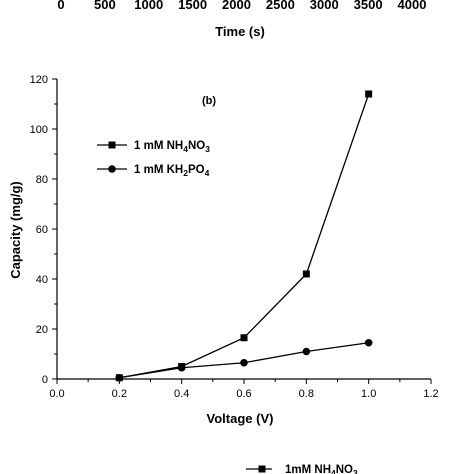 This screenshot has width=474, height=474. What do you see at coordinates (15, 230) in the screenshot?
I see `y-axis-title: Capacity (mg/g)` at bounding box center [15, 230].